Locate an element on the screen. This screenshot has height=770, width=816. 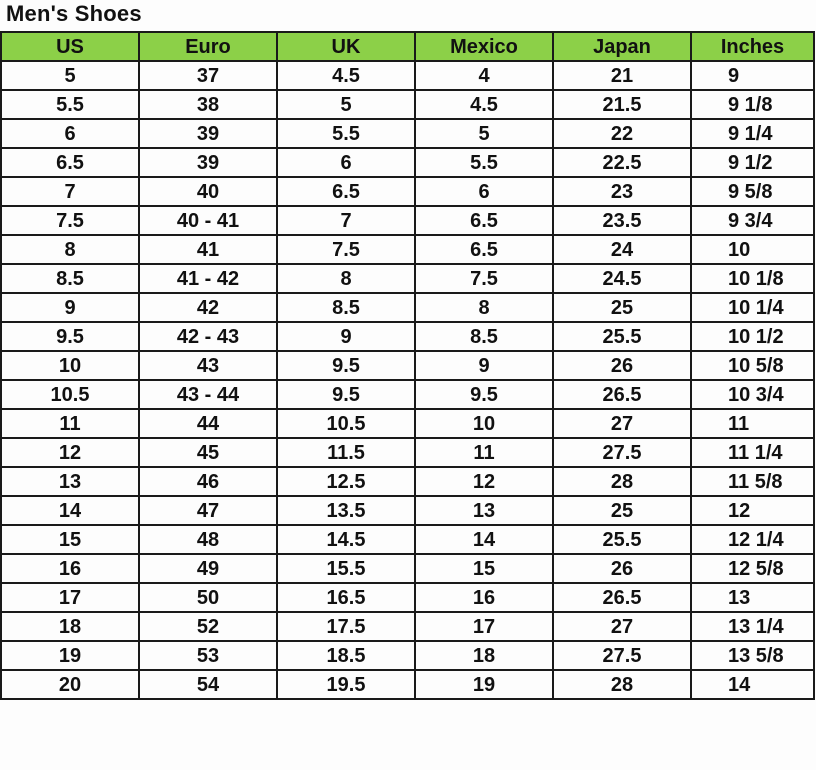
table-row: 18 52 17.5 17 27 13 1/4 is located at coordinates (407, 626).